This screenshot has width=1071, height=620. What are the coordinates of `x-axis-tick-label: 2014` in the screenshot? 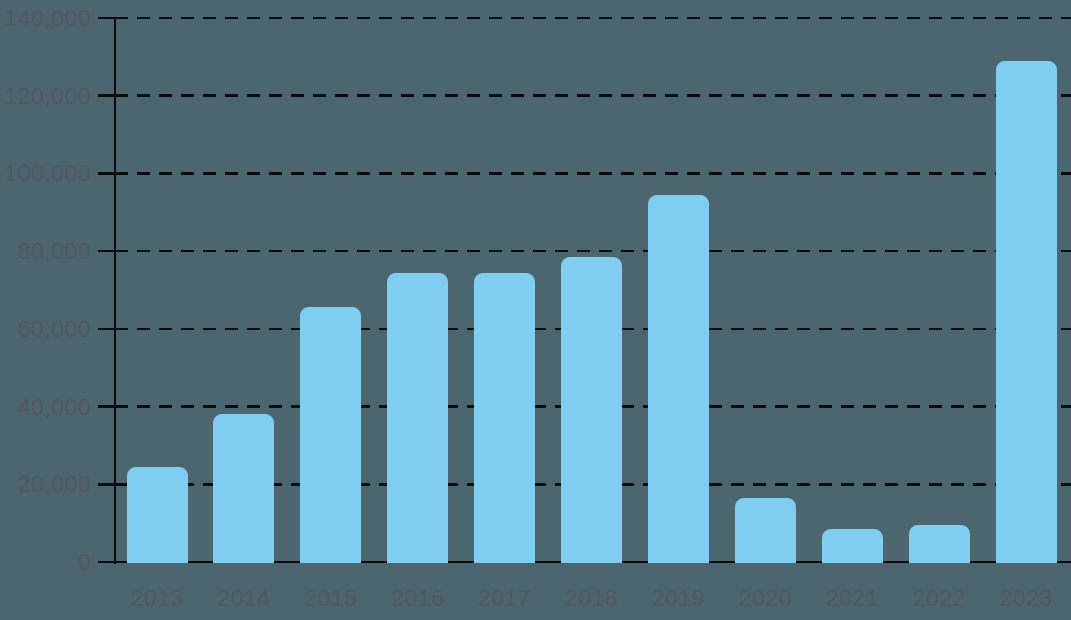 It's located at (244, 598).